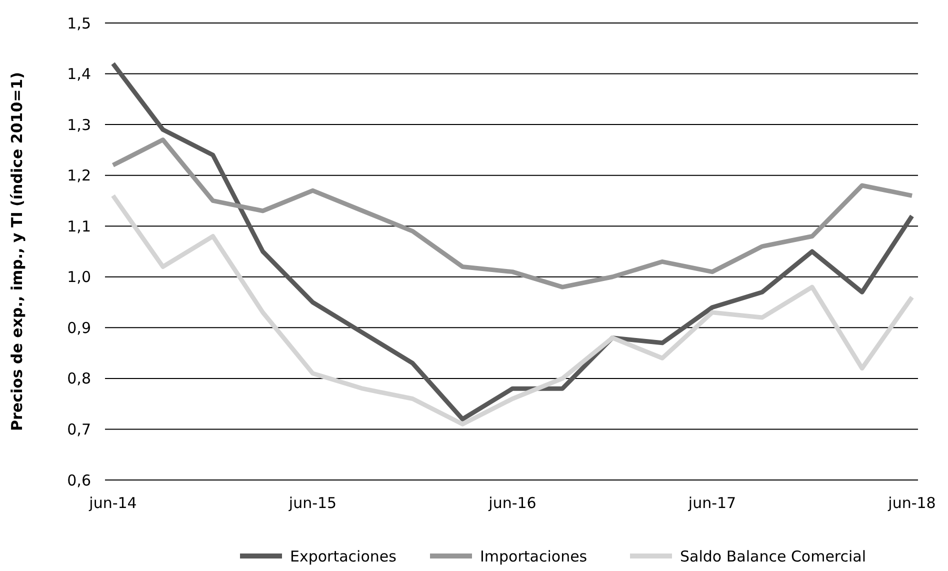  I want to click on y-tick-label: 0,9, so click(79, 327).